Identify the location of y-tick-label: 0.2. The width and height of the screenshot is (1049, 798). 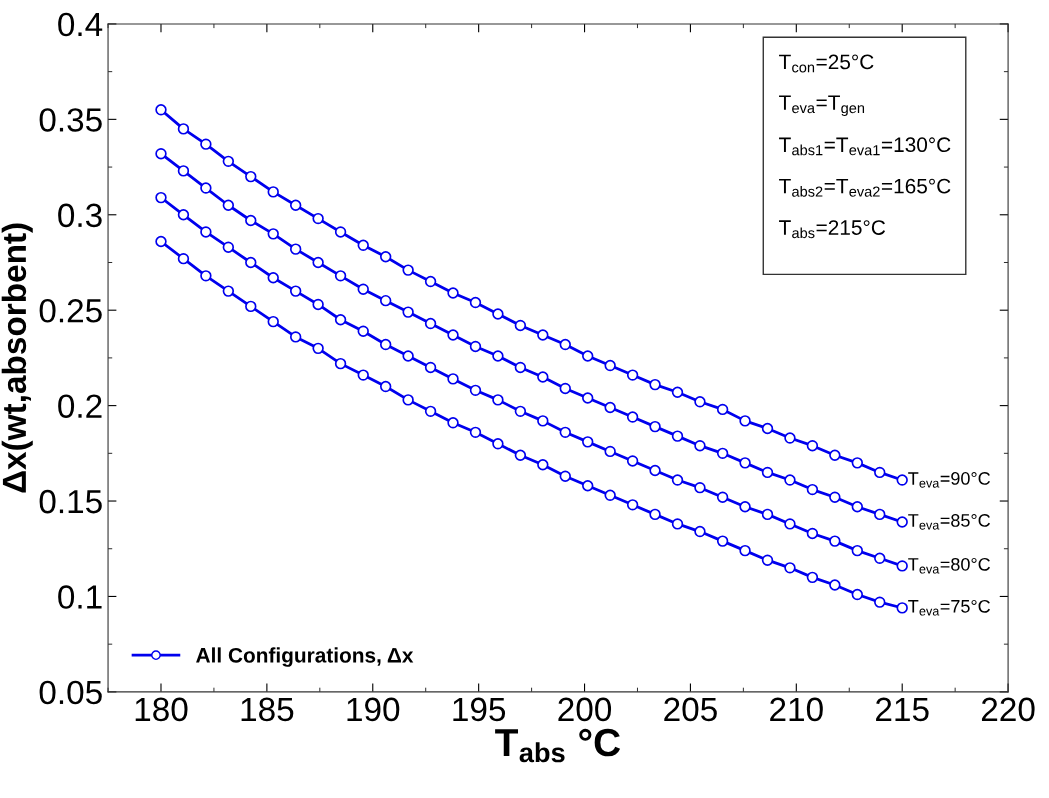
(80, 406).